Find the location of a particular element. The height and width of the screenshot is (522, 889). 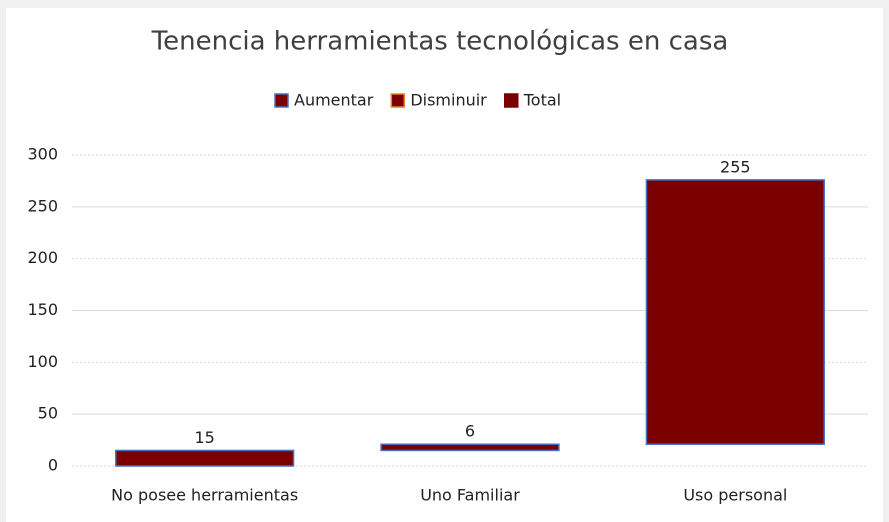

y-tick-label: 200 is located at coordinates (42, 257).